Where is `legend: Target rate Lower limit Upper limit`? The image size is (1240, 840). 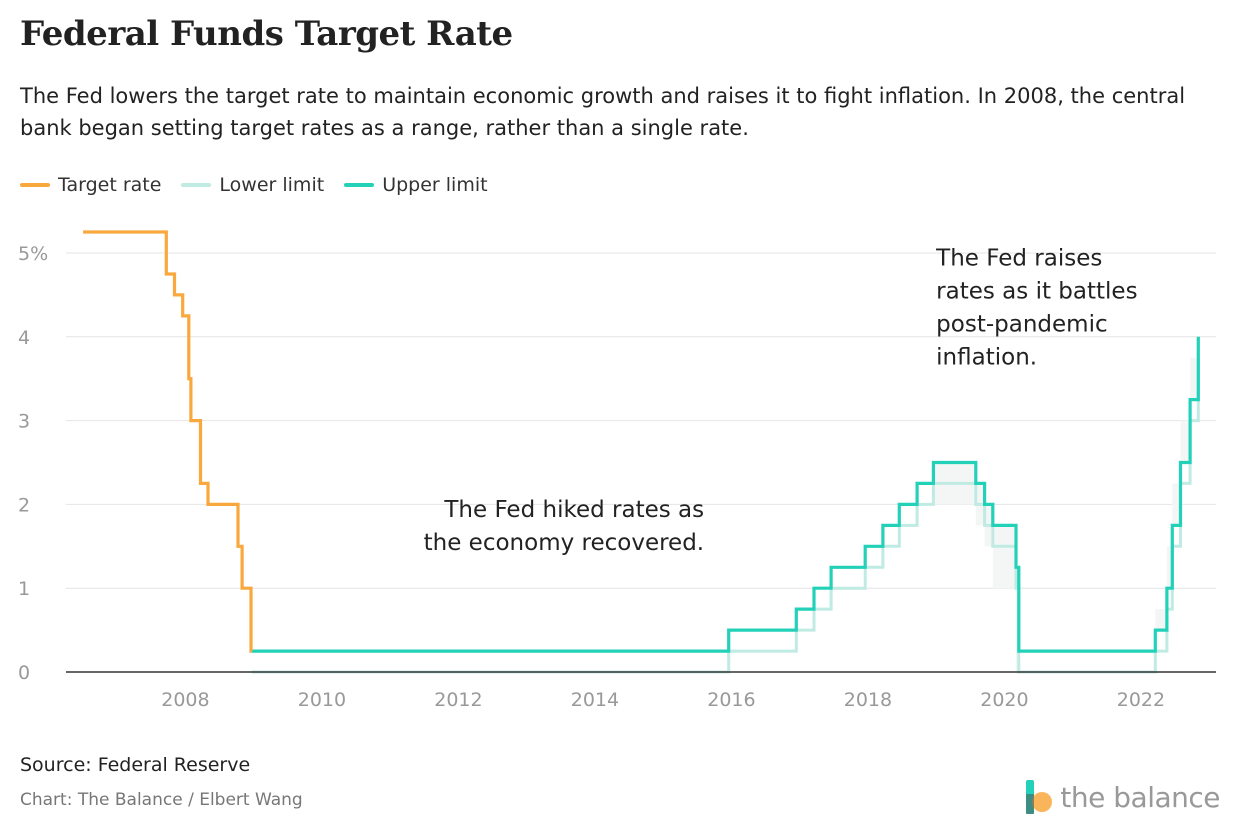
legend: Target rate Lower limit Upper limit is located at coordinates (264, 185).